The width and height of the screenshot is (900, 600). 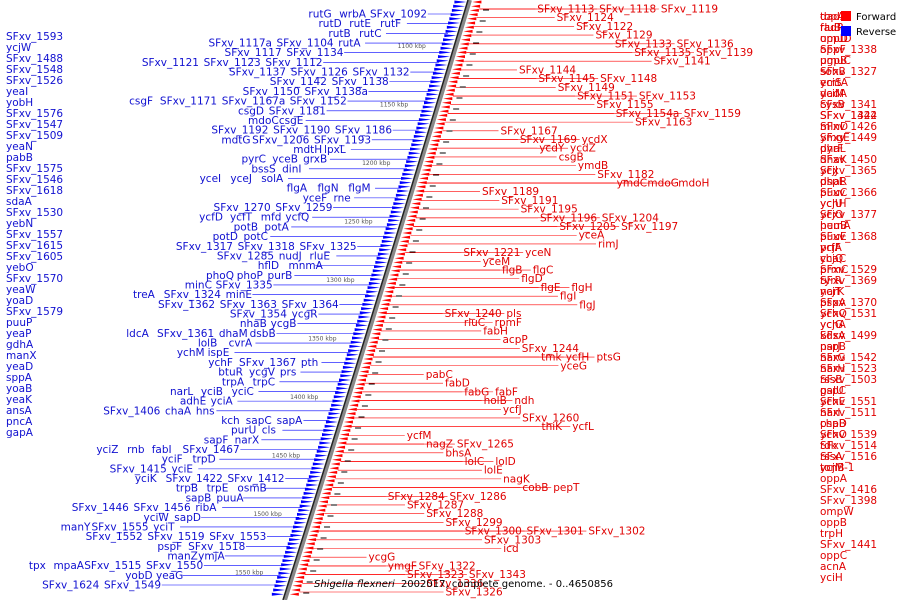 What do you see at coordinates (547, 70) in the screenshot?
I see `forward-gene-label: SFxv_1144` at bounding box center [547, 70].